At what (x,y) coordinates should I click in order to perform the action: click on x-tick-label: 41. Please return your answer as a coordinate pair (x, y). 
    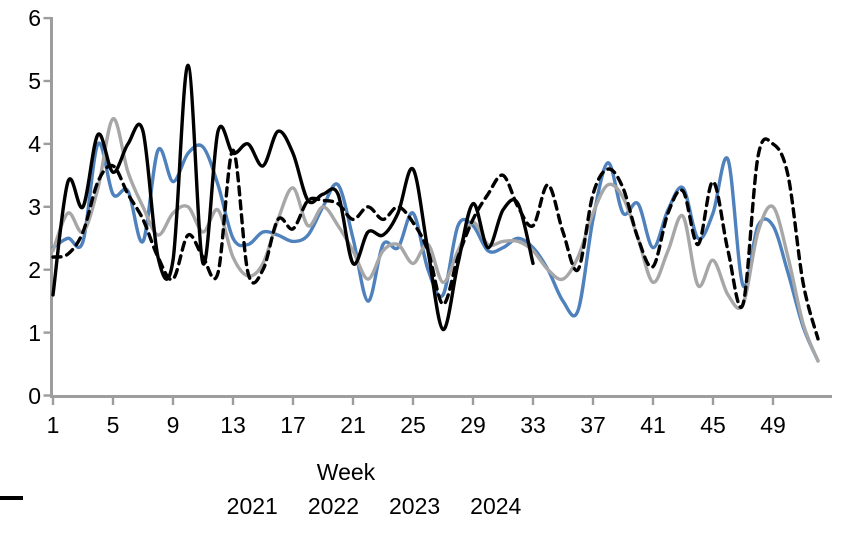
    Looking at the image, I should click on (653, 425).